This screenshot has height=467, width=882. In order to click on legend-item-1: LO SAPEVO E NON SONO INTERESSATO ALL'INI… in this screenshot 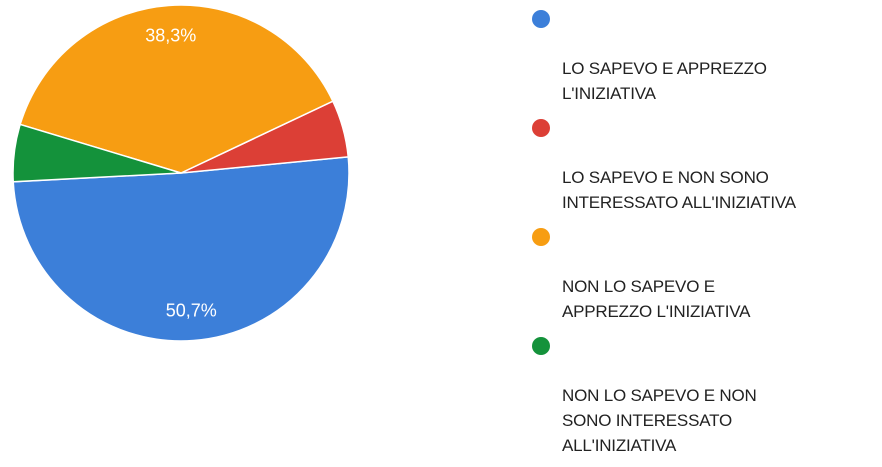, I will do `click(703, 165)`.